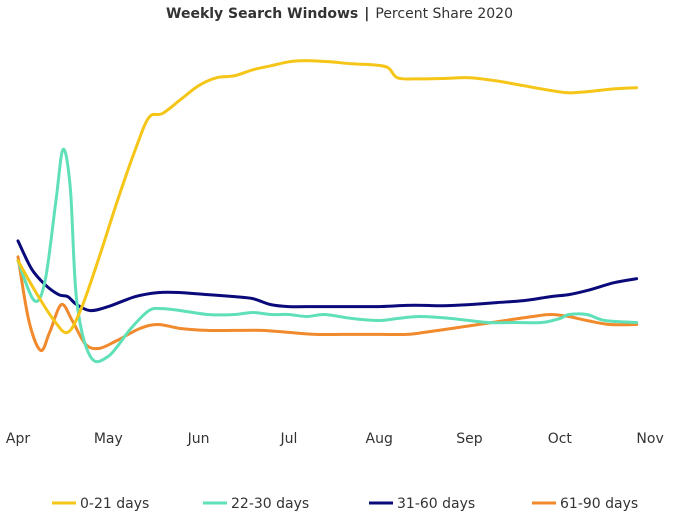 The width and height of the screenshot is (679, 520). What do you see at coordinates (599, 504) in the screenshot?
I see `legend-label: 61-90 days` at bounding box center [599, 504].